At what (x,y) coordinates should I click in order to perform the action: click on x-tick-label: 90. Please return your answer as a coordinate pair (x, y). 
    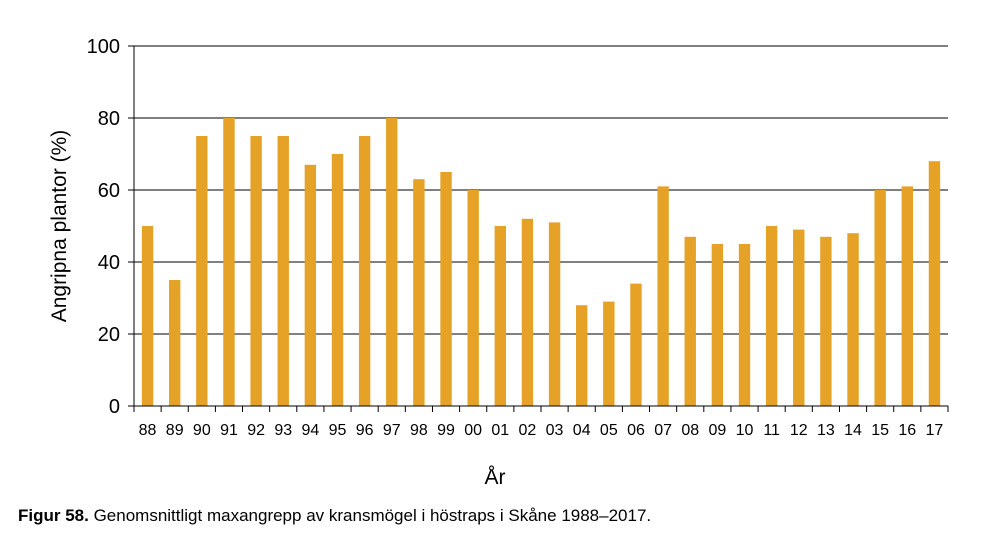
    Looking at the image, I should click on (202, 430).